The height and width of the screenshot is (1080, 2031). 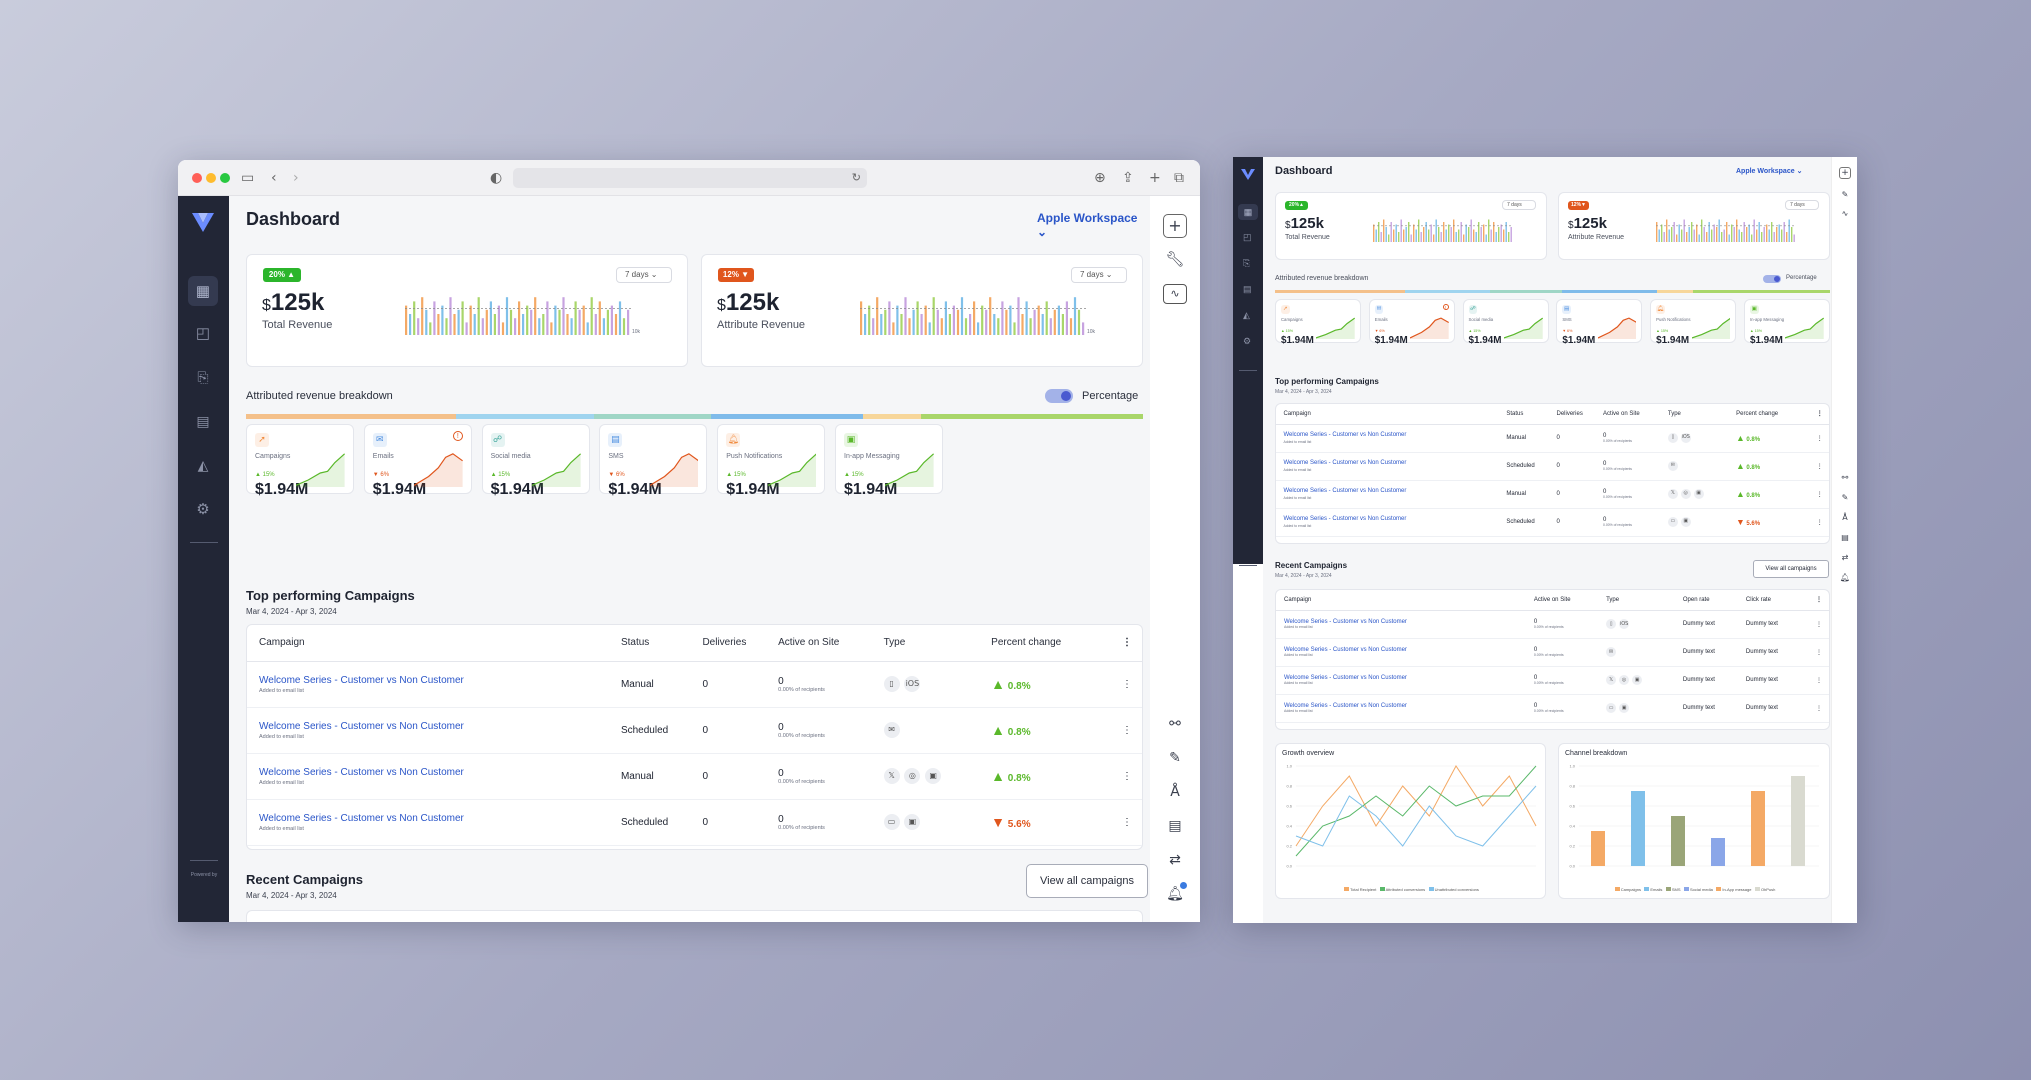 I want to click on share-icon: ⇪, so click(x=1128, y=178).